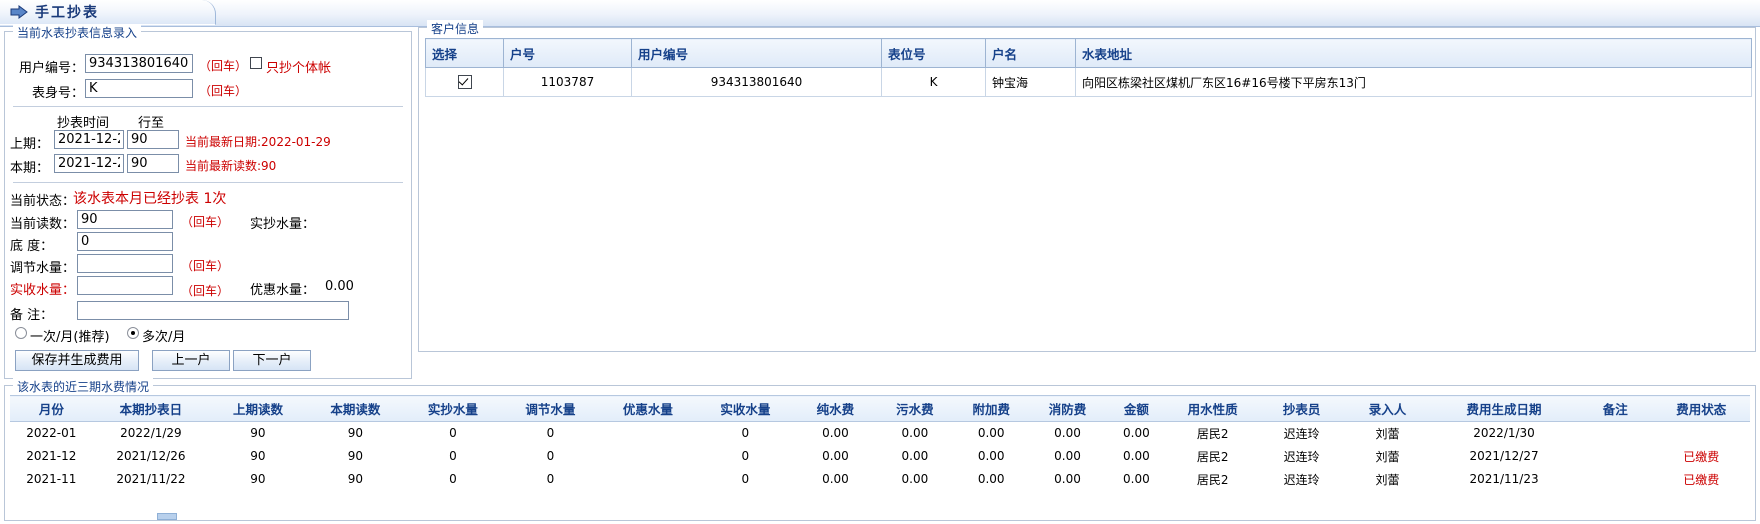  What do you see at coordinates (51, 456) in the screenshot?
I see `history-cell-0: 2021-12` at bounding box center [51, 456].